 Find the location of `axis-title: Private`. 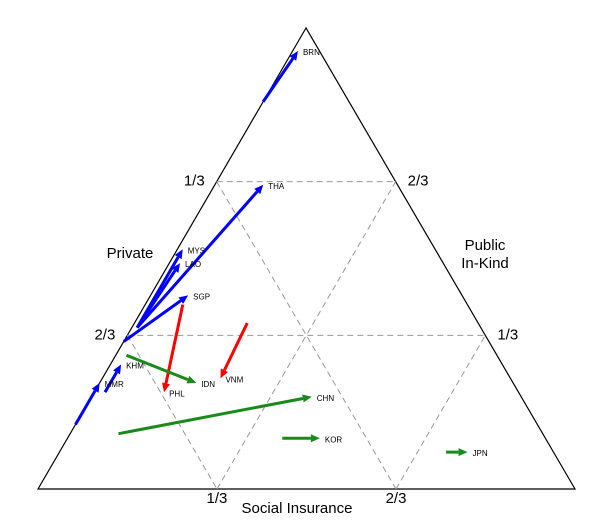

axis-title: Private is located at coordinates (130, 253).